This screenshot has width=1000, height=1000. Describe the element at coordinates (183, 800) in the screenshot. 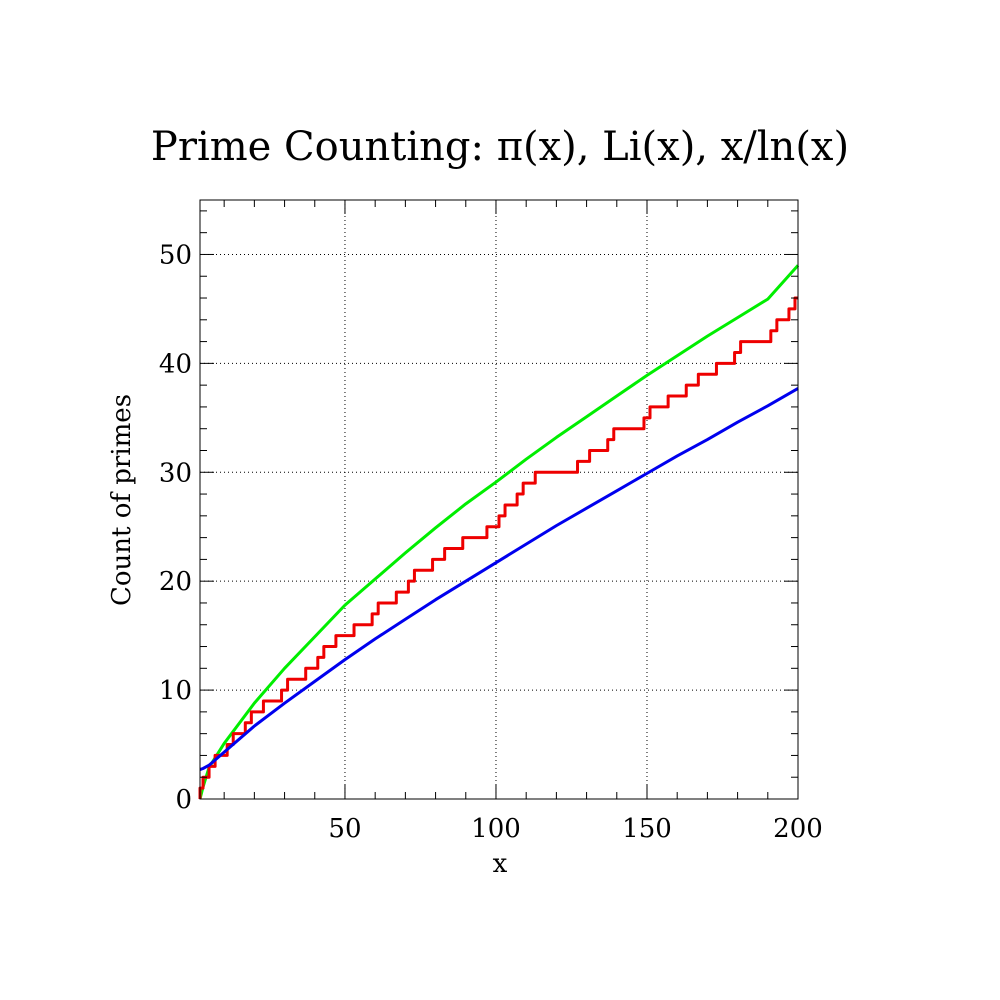

I see `y-tick-label: 0` at that location.